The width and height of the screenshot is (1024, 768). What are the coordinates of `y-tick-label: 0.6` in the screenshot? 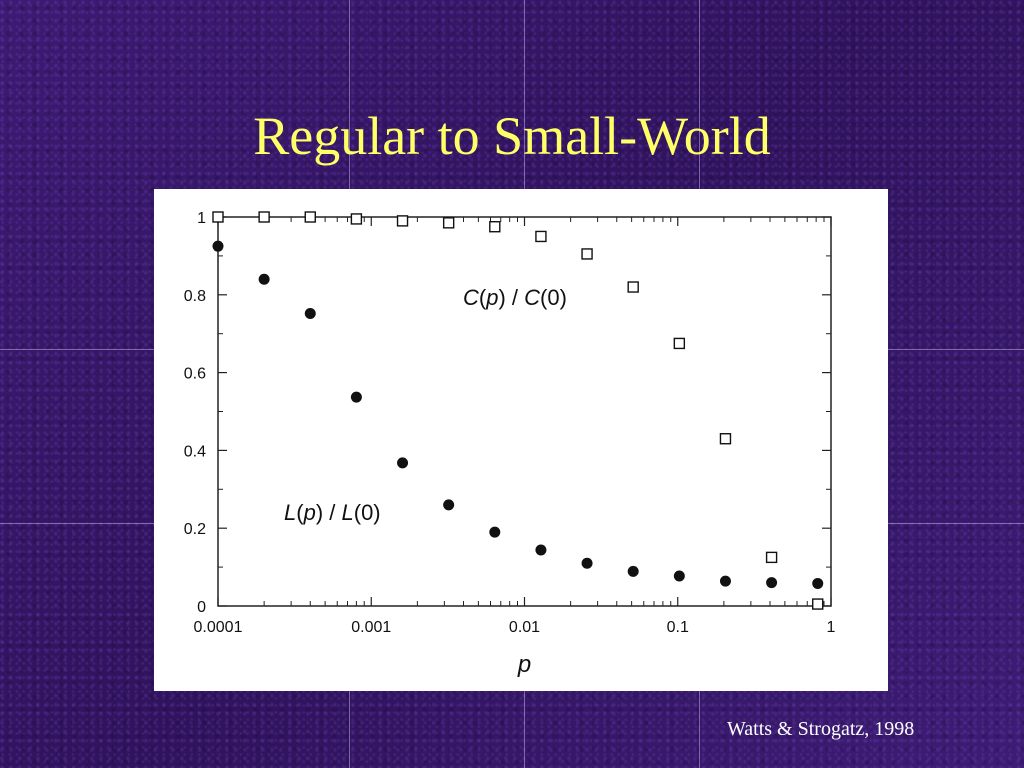 It's located at (195, 374).